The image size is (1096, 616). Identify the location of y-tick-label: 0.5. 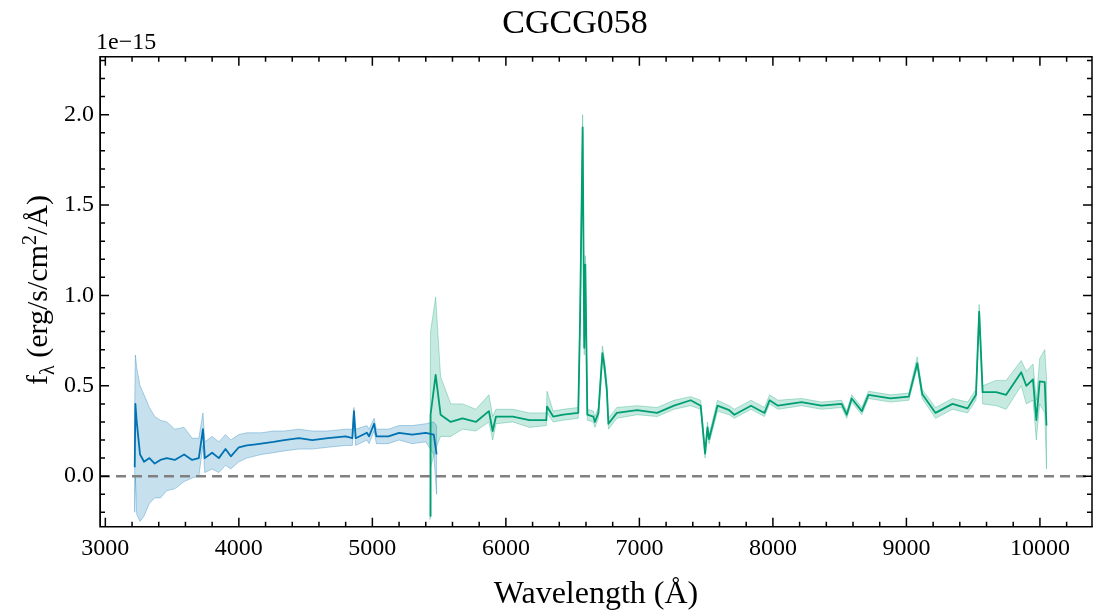
(79, 384).